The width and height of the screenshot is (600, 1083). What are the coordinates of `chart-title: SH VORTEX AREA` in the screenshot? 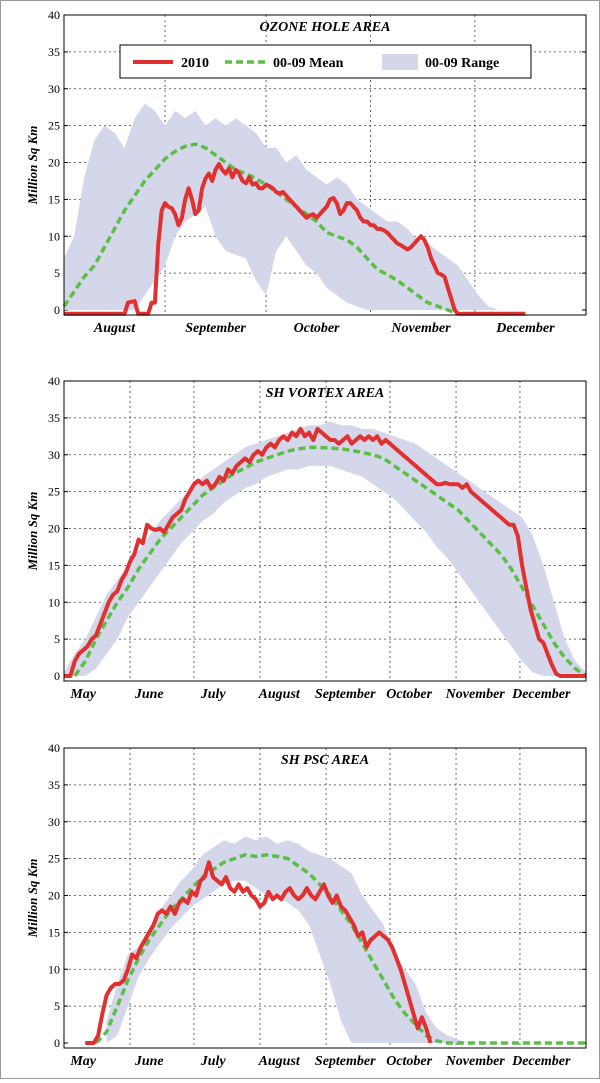 It's located at (325, 393).